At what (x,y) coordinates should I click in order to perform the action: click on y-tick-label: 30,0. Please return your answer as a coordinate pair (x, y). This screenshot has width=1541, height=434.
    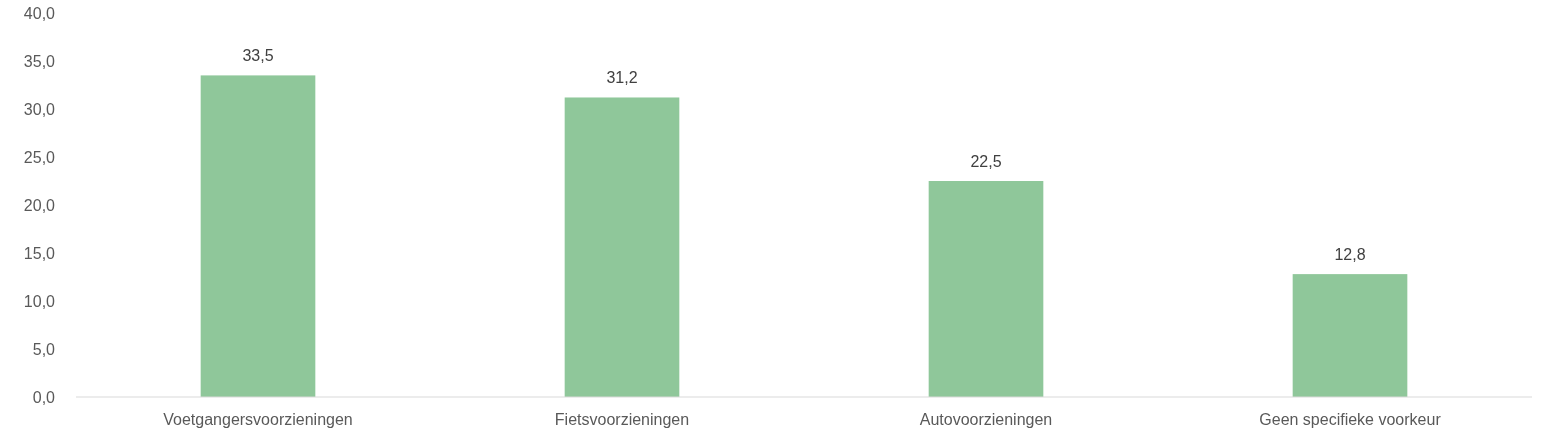
    Looking at the image, I should click on (39, 109).